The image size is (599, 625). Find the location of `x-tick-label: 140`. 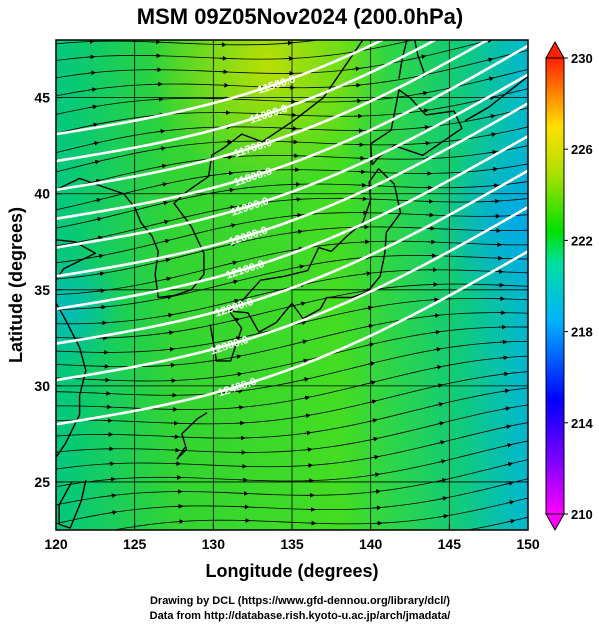

x-tick-label: 140 is located at coordinates (371, 544).